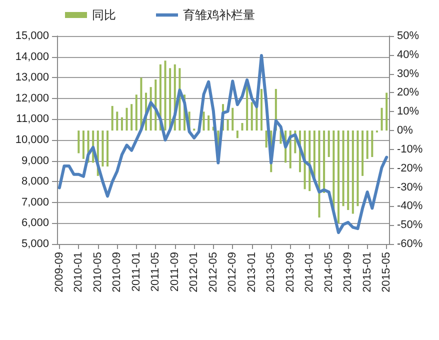 The image size is (439, 340). Describe the element at coordinates (35, 202) in the screenshot. I see `y-tick-label: 7,000` at that location.